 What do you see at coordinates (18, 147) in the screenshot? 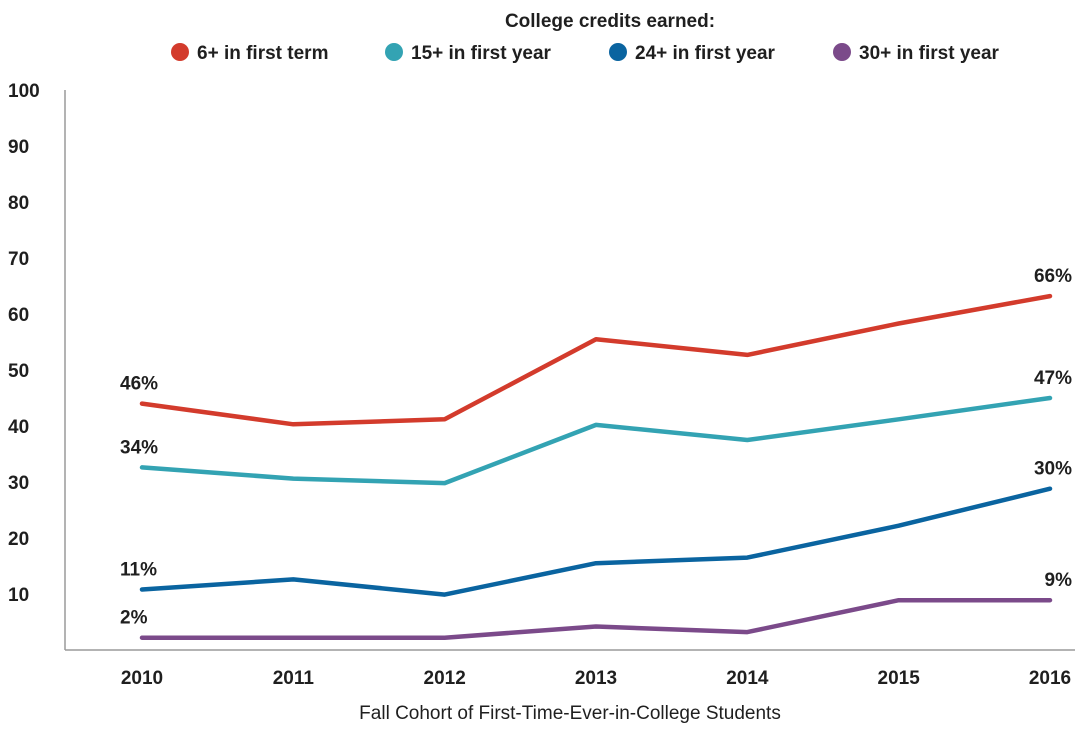
I see `y-tick-label-90: 90` at bounding box center [18, 147].